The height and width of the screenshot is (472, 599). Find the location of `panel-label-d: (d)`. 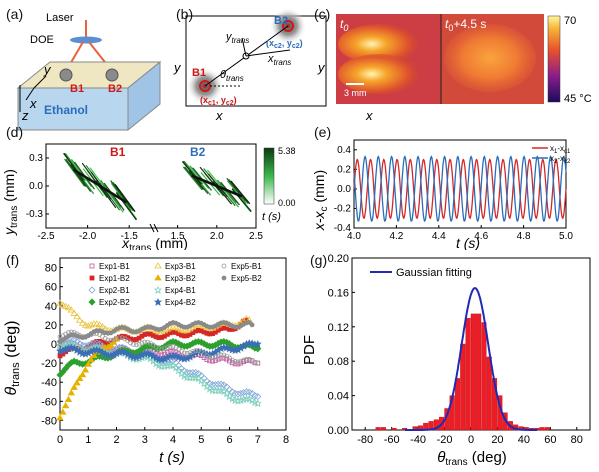

panel-label-d: (d) is located at coordinates (15, 132).